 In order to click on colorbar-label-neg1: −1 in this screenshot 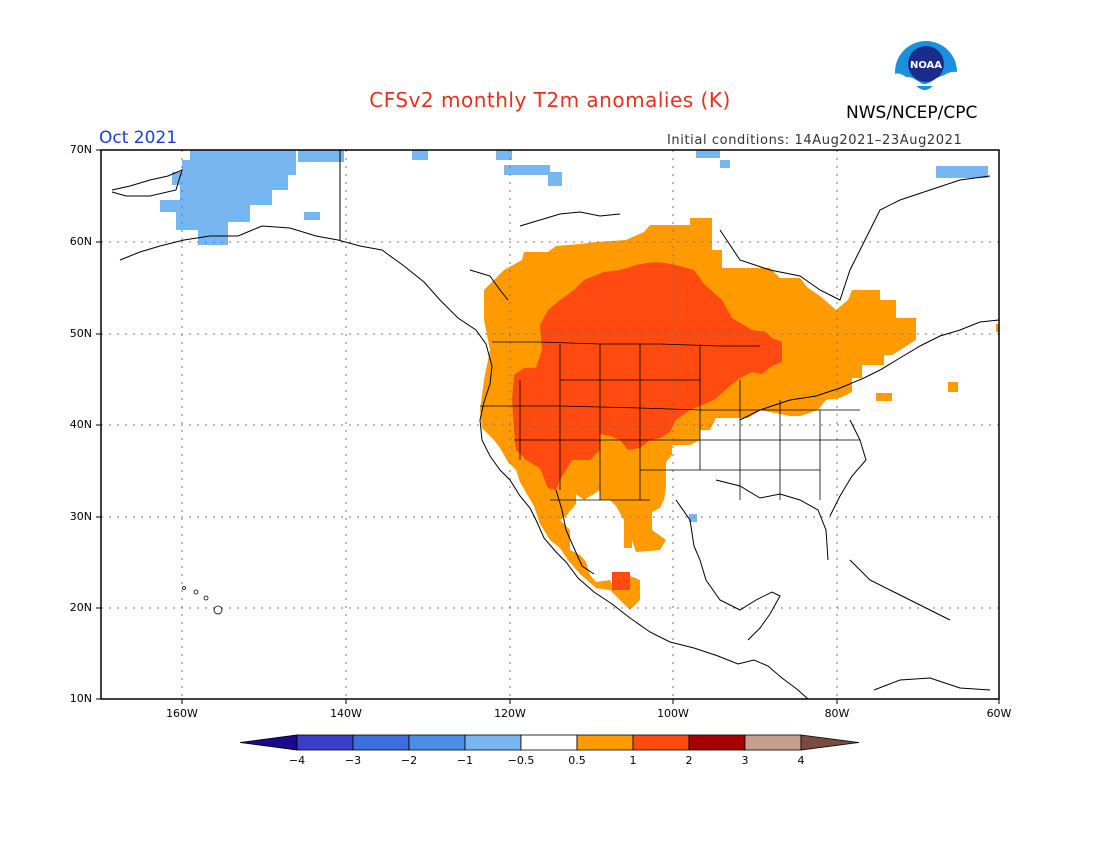, I will do `click(465, 760)`.